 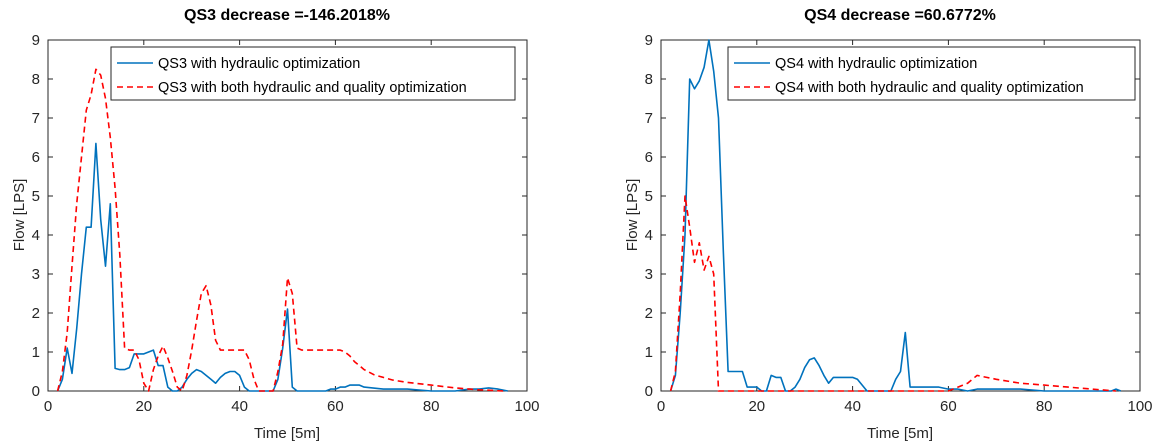 I want to click on legend-label-hydraulic: QS3 with hydraulic optimization, so click(x=259, y=64).